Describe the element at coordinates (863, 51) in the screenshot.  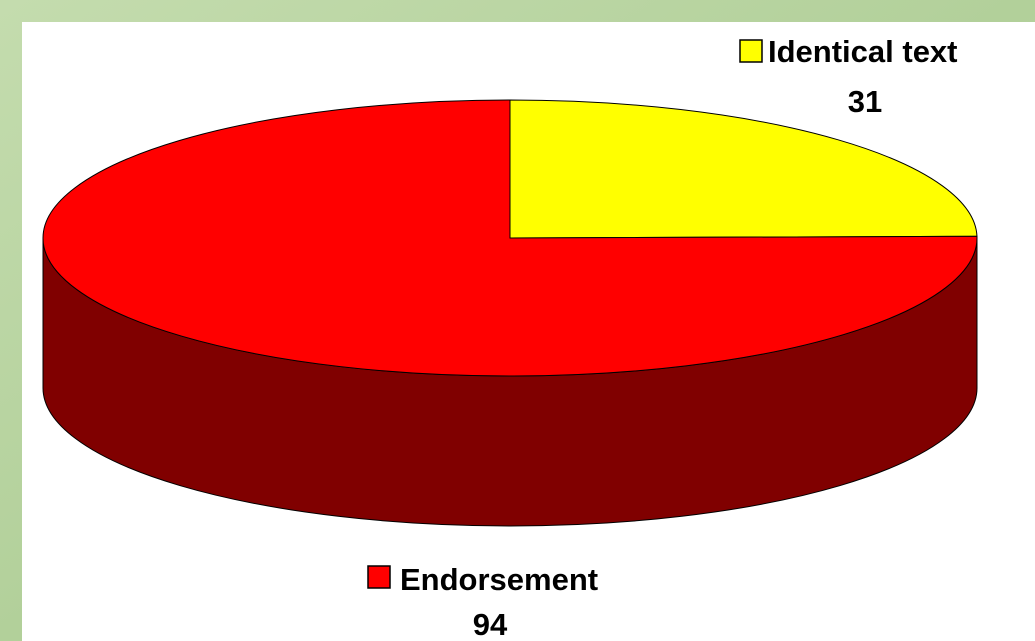
I see `label-category: Identical text` at that location.